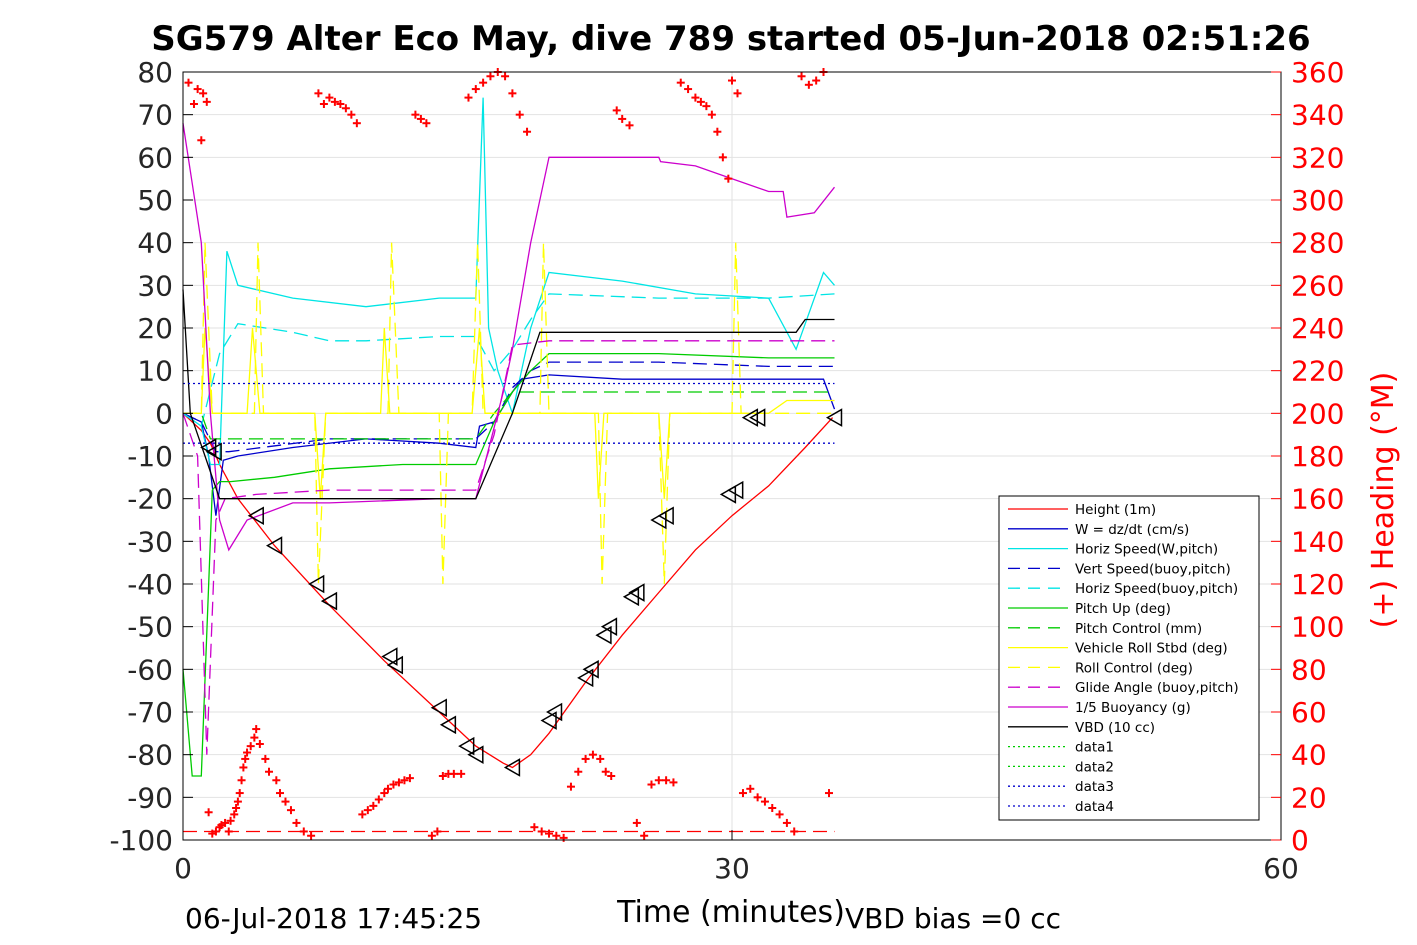 This screenshot has width=1417, height=945. What do you see at coordinates (953, 918) in the screenshot?
I see `footer-vbd-bias: VBD bias =0 cc` at bounding box center [953, 918].